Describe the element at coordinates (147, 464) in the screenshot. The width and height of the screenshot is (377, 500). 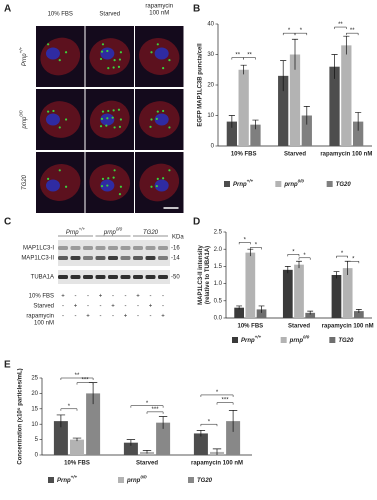
I see `x-tick-label: Starved` at that location.